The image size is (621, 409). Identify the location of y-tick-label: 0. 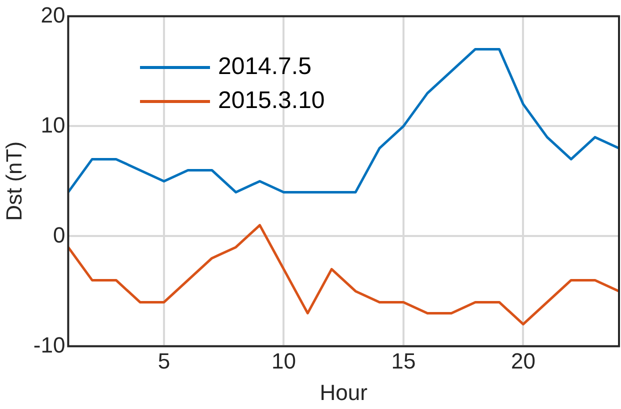
(59, 235).